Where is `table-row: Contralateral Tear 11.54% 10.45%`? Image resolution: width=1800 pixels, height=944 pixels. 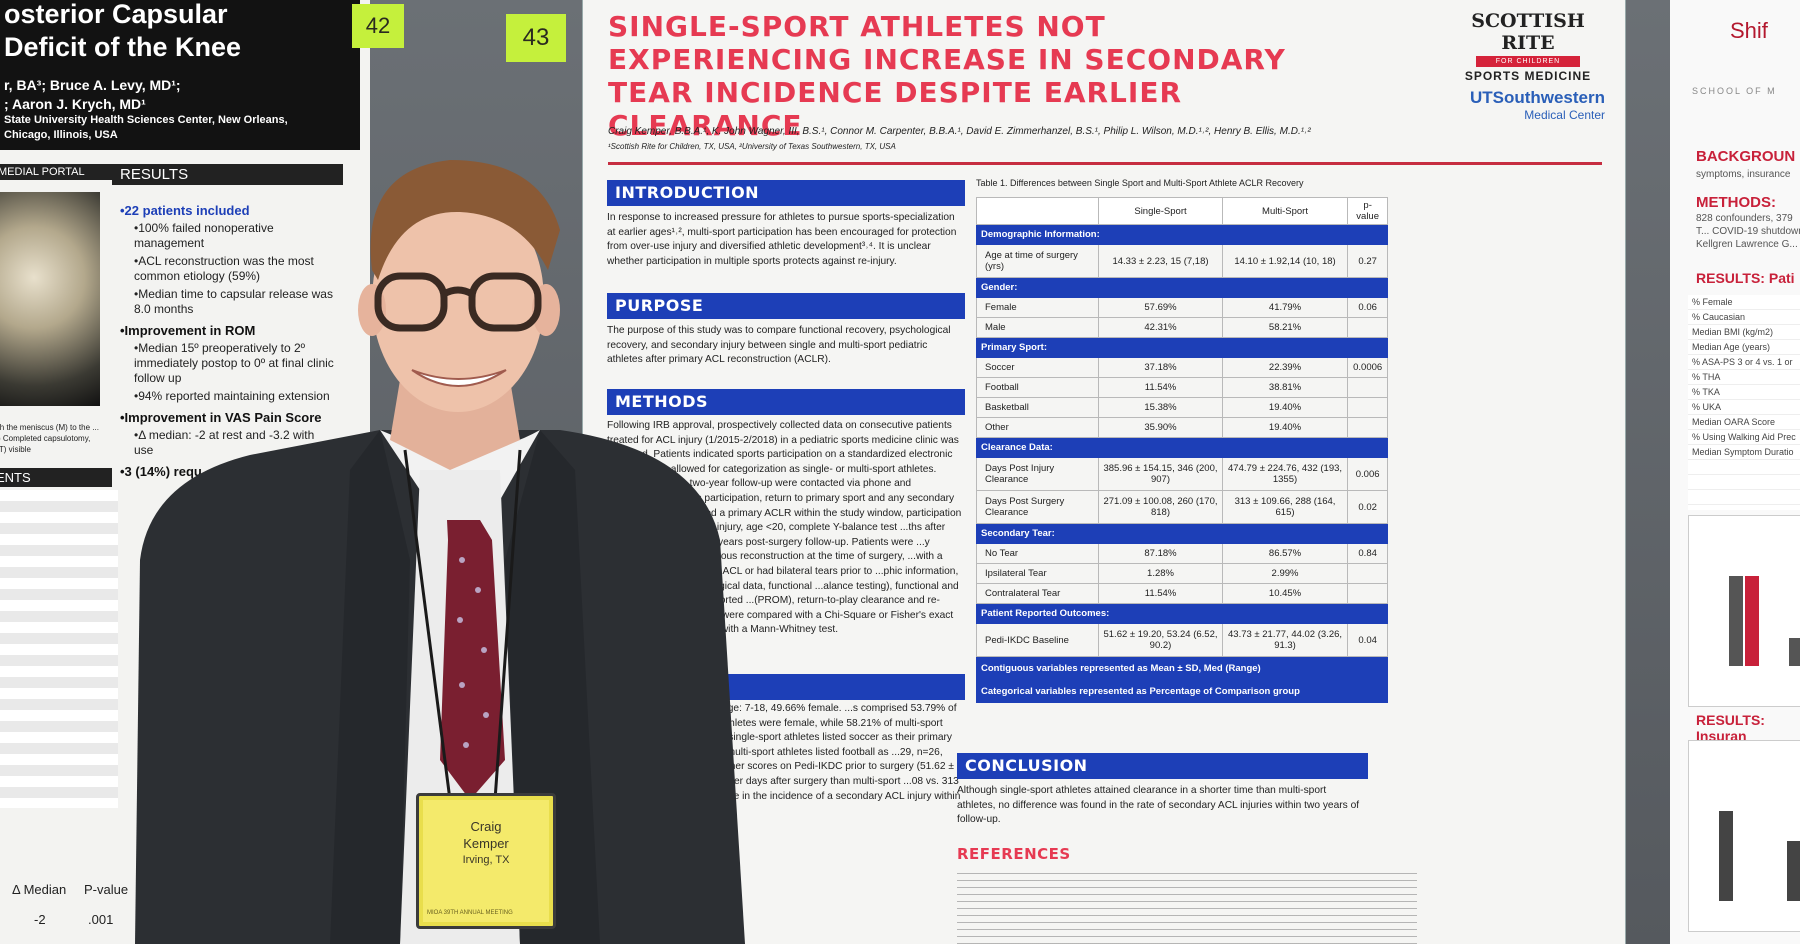 table-row: Contralateral Tear 11.54% 10.45% is located at coordinates (1181, 593).